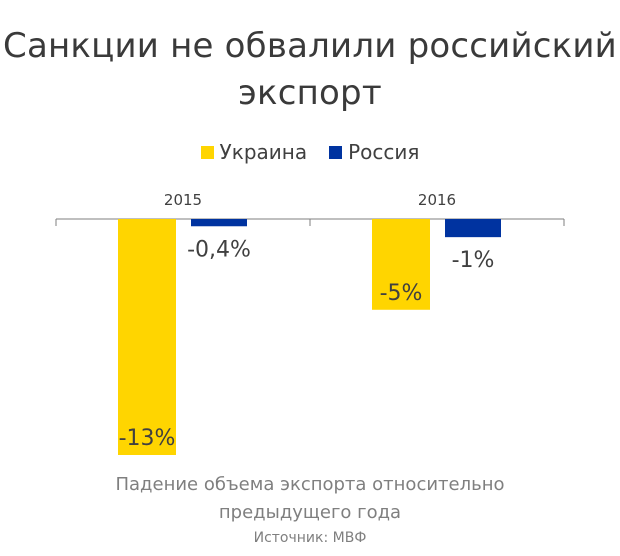 Image resolution: width=620 pixels, height=556 pixels. Describe the element at coordinates (384, 152) in the screenshot. I see `legend-label-russia: Россия` at that location.